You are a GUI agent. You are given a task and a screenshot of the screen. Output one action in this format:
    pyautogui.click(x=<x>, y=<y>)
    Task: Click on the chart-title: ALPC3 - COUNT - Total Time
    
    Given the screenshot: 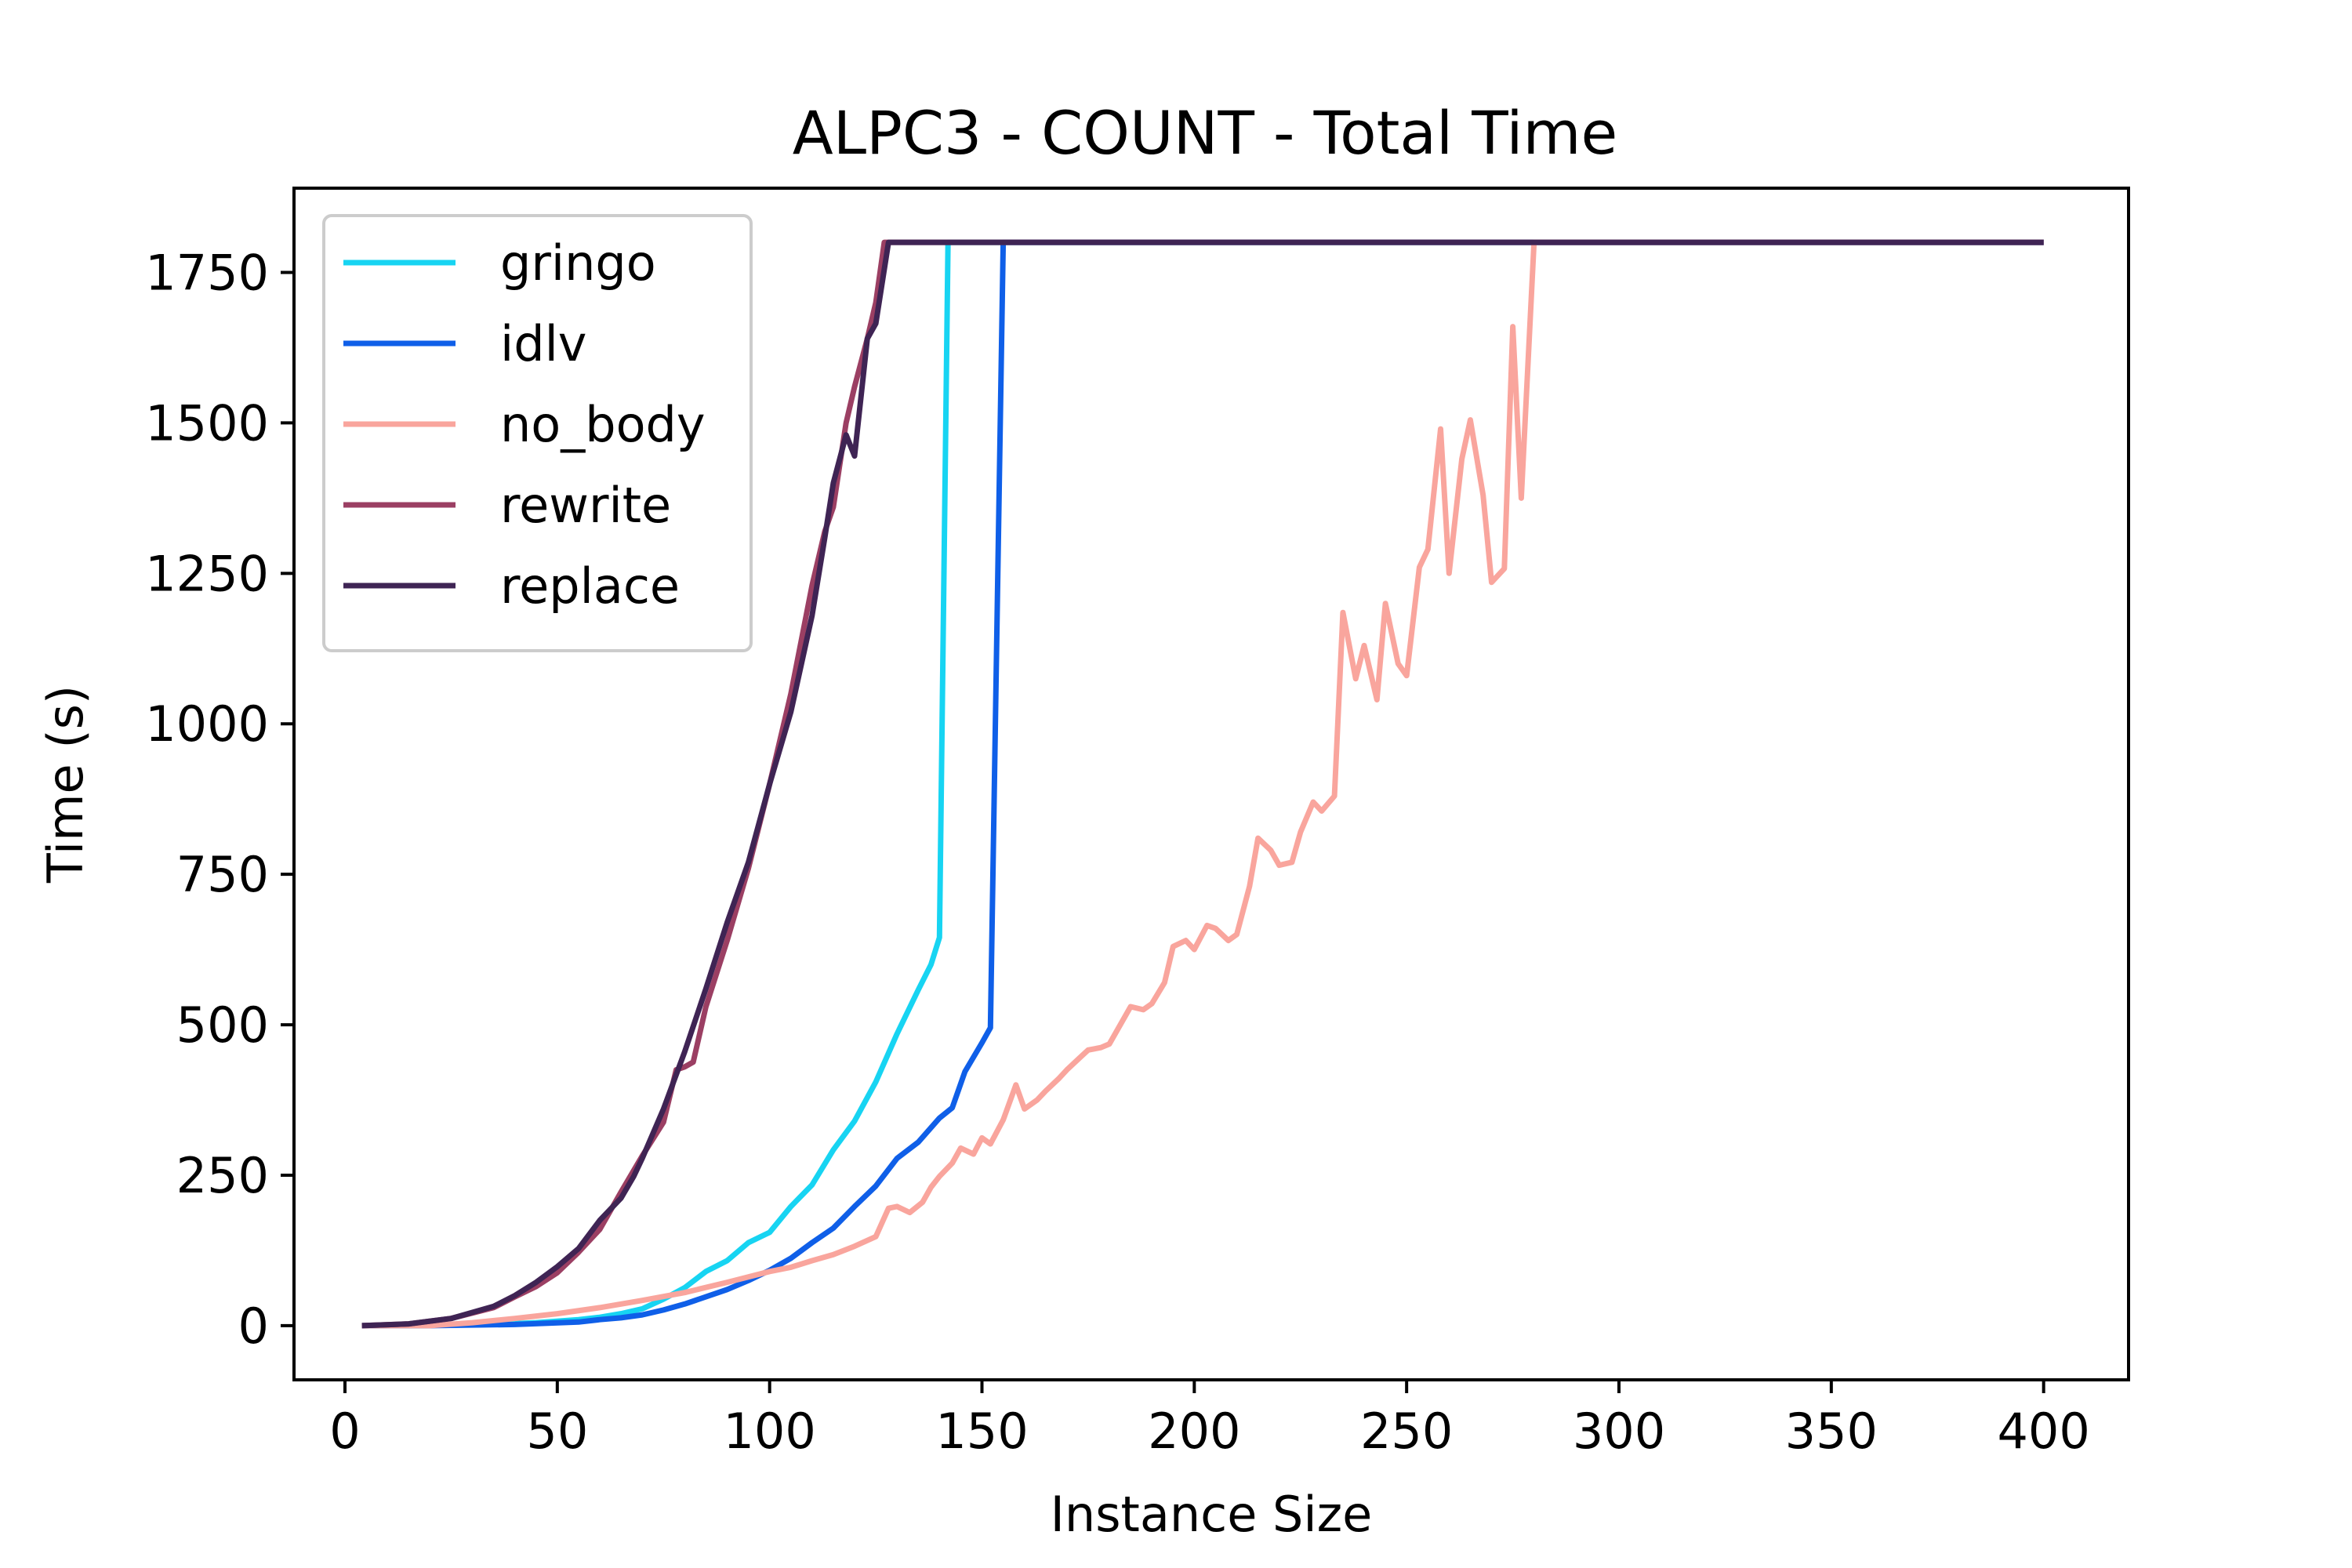 What is the action you would take?
    pyautogui.click(x=1205, y=133)
    